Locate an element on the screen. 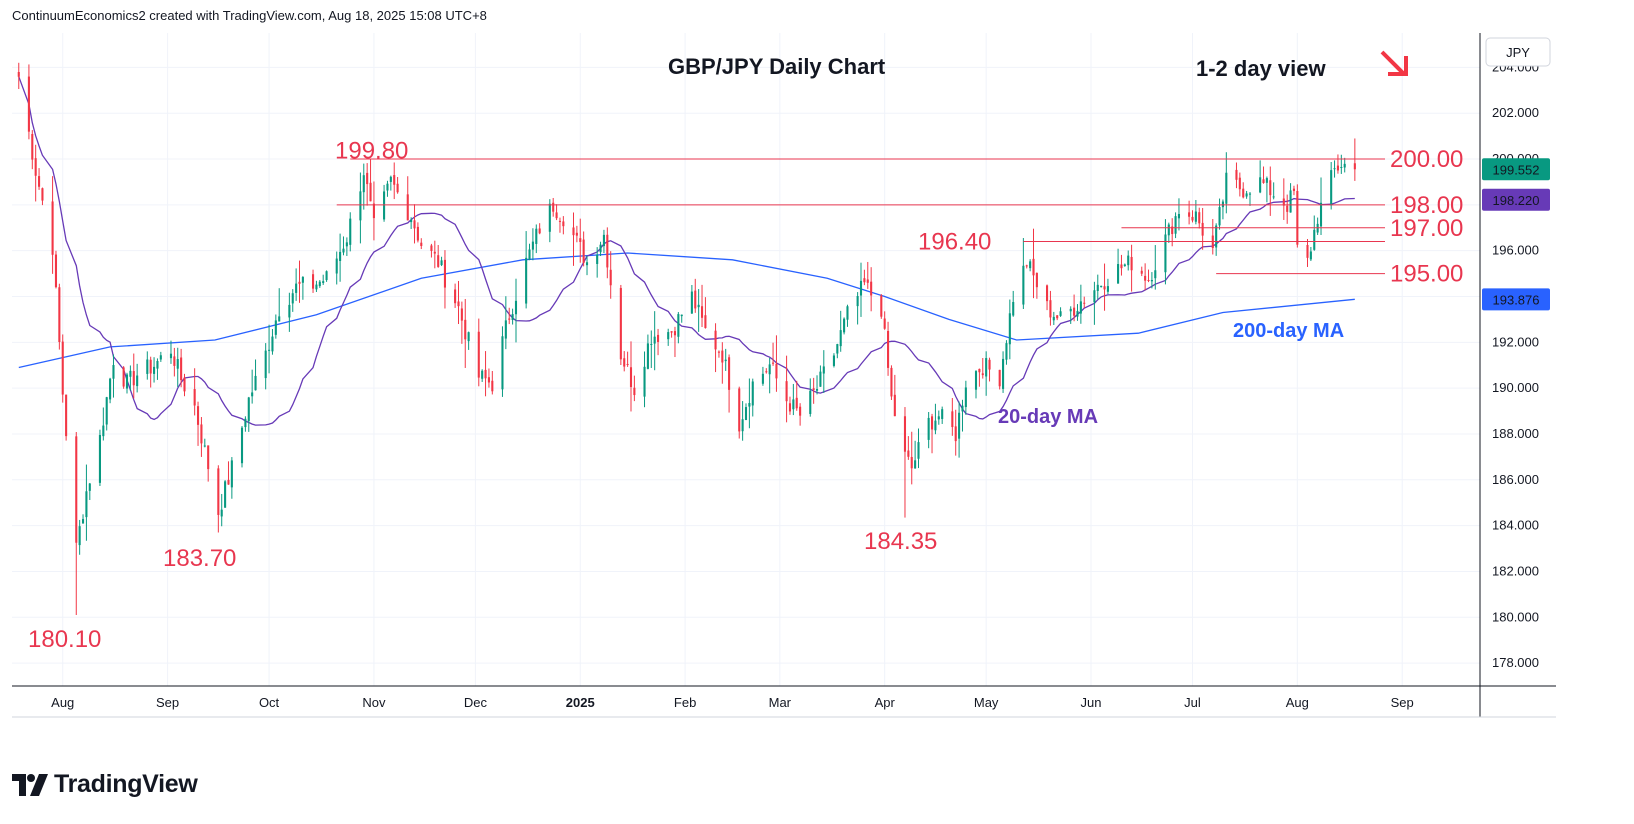 This screenshot has width=1634, height=824. x-tick-label: Sep is located at coordinates (167, 702).